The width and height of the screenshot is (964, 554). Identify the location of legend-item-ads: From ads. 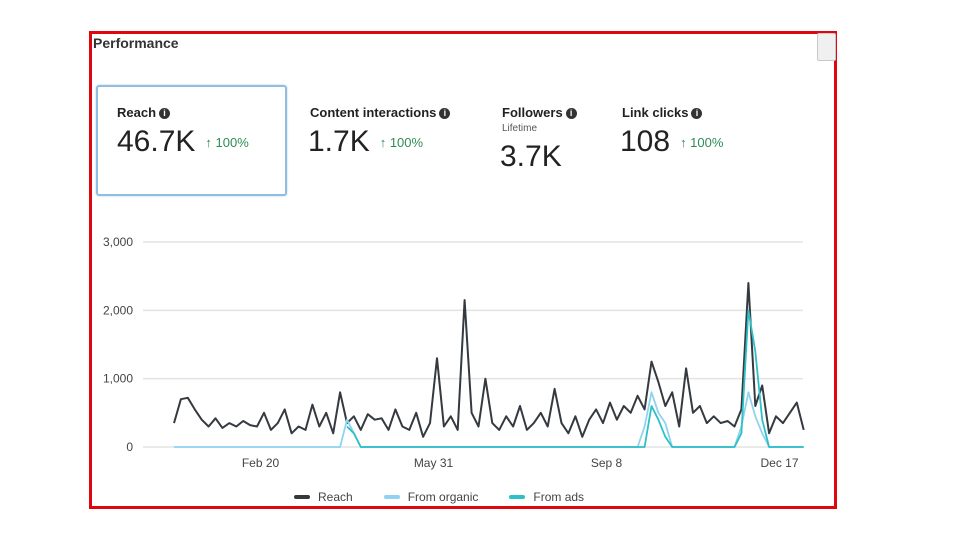
(546, 497).